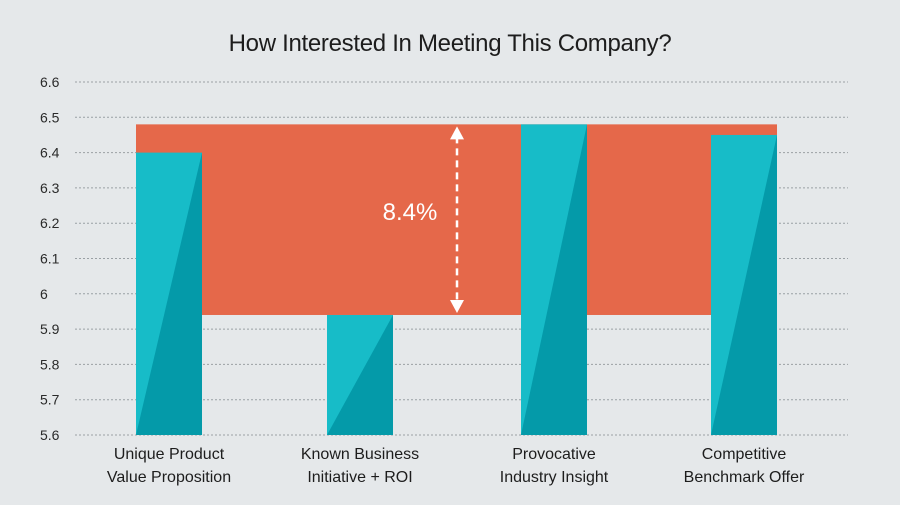  Describe the element at coordinates (457, 306) in the screenshot. I see `arrow-head-down` at that location.